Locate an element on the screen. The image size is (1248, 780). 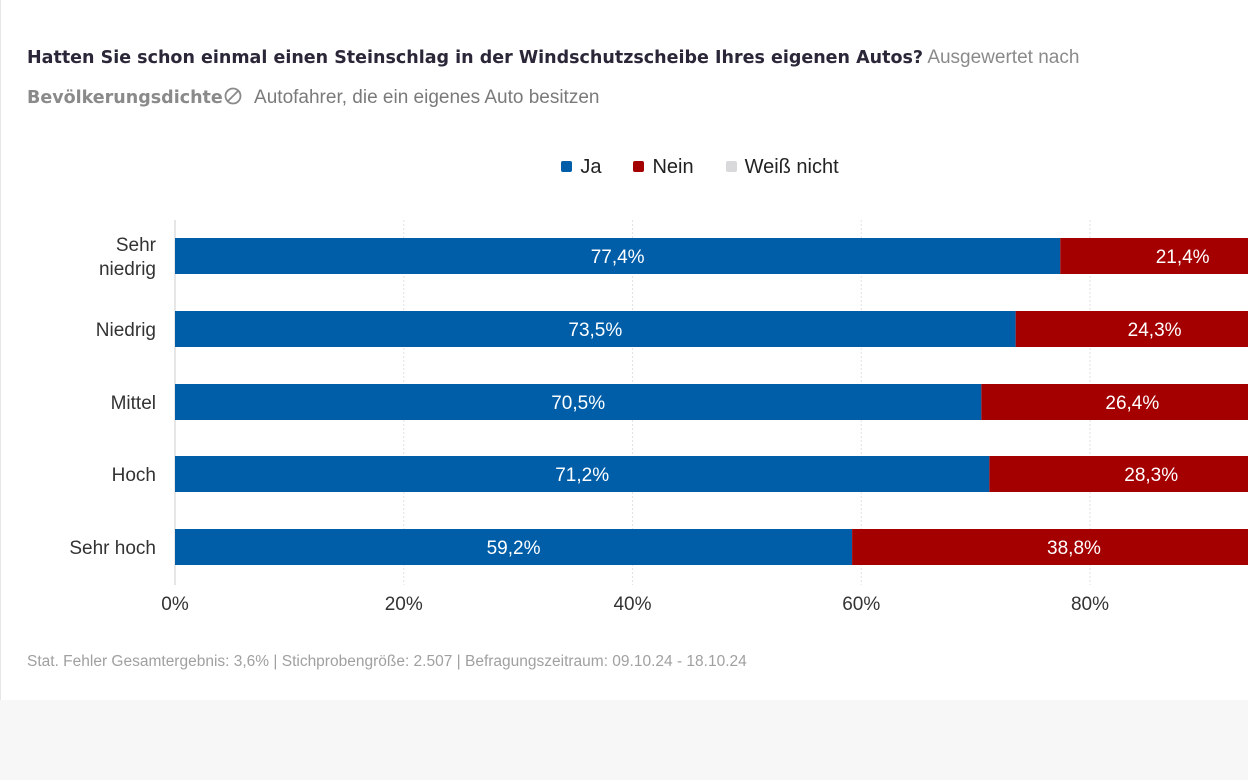
x-tick-label: 40% is located at coordinates (632, 604).